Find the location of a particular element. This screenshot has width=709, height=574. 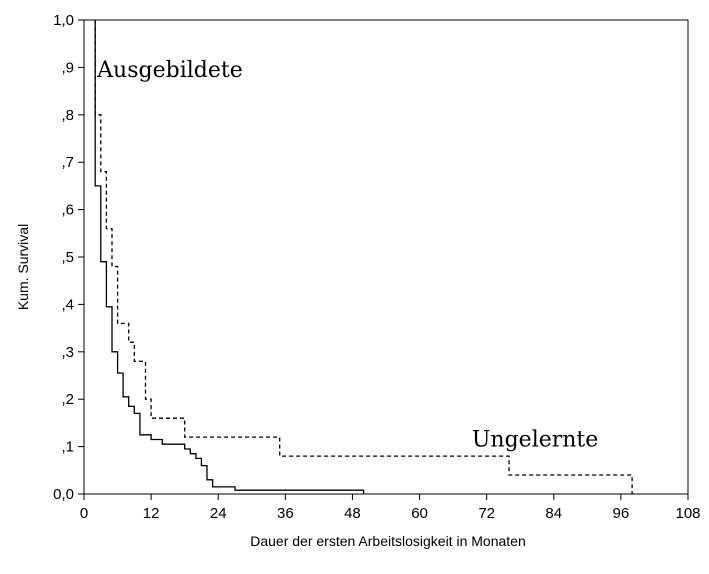

y-axis: 0,0 ,1 ,2 ,3 ,4 ,5 ,6 ,7 ,8 ,9 1,0 is located at coordinates (68, 257).